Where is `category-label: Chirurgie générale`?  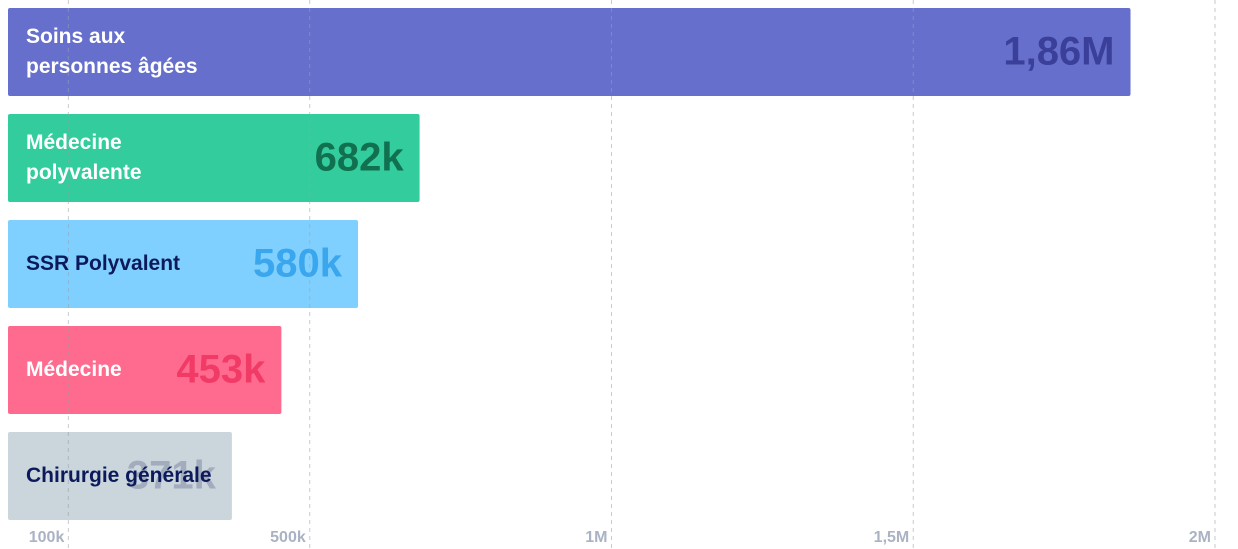 category-label: Chirurgie générale is located at coordinates (119, 475).